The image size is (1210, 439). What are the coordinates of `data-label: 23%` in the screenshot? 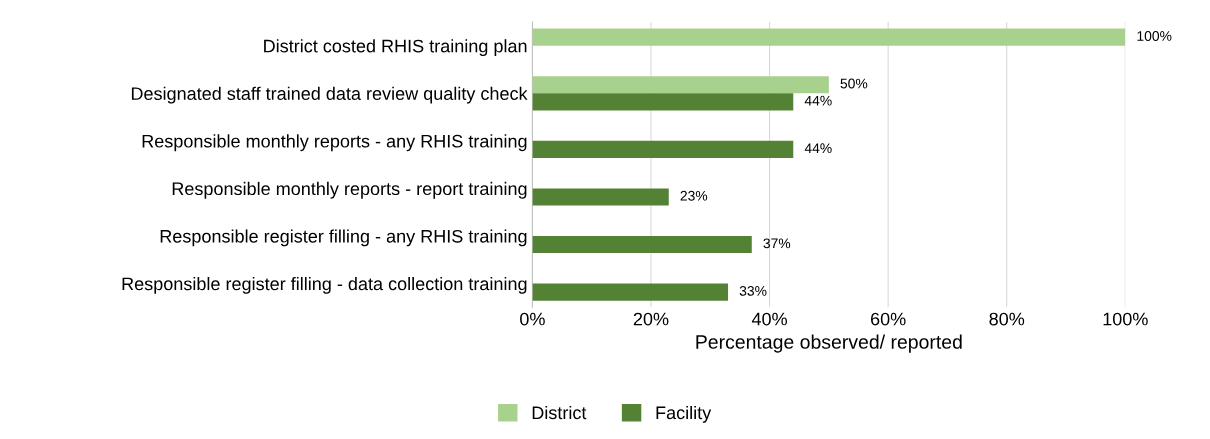 It's located at (694, 195).